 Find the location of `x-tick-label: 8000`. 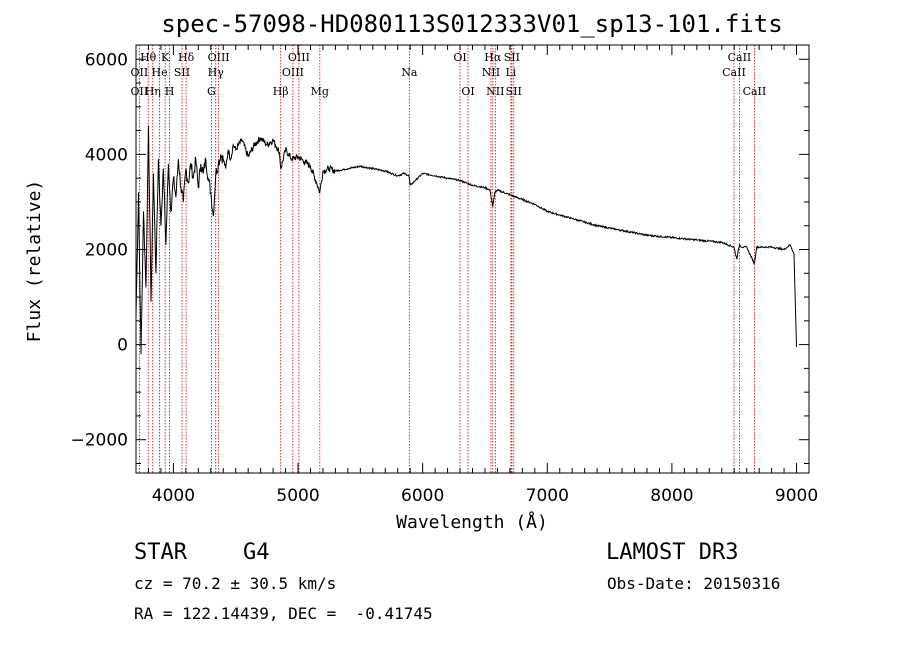

x-tick-label: 8000 is located at coordinates (671, 496).